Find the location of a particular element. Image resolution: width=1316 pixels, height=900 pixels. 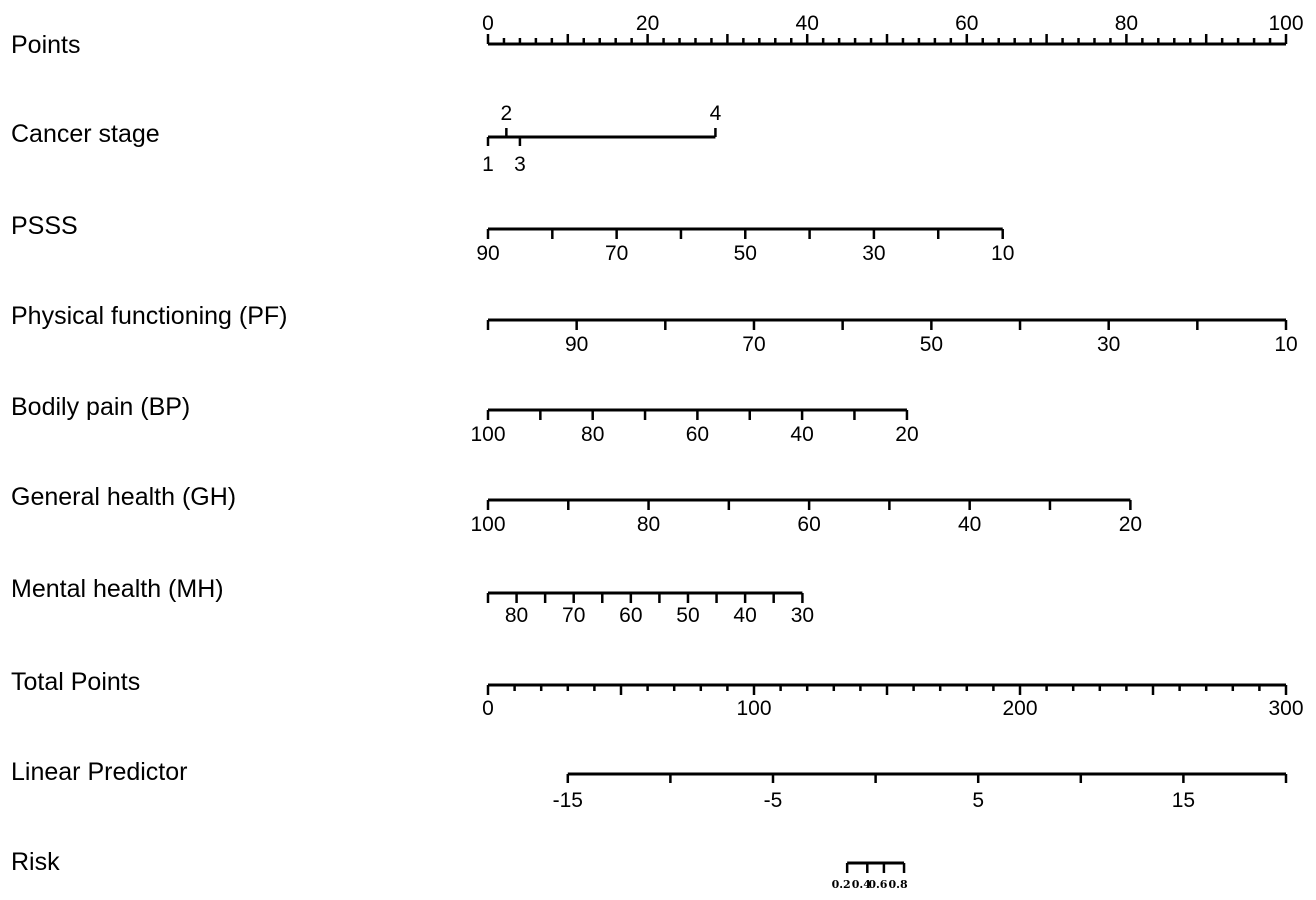

bodily-pain-tick-label: 80 is located at coordinates (592, 434).